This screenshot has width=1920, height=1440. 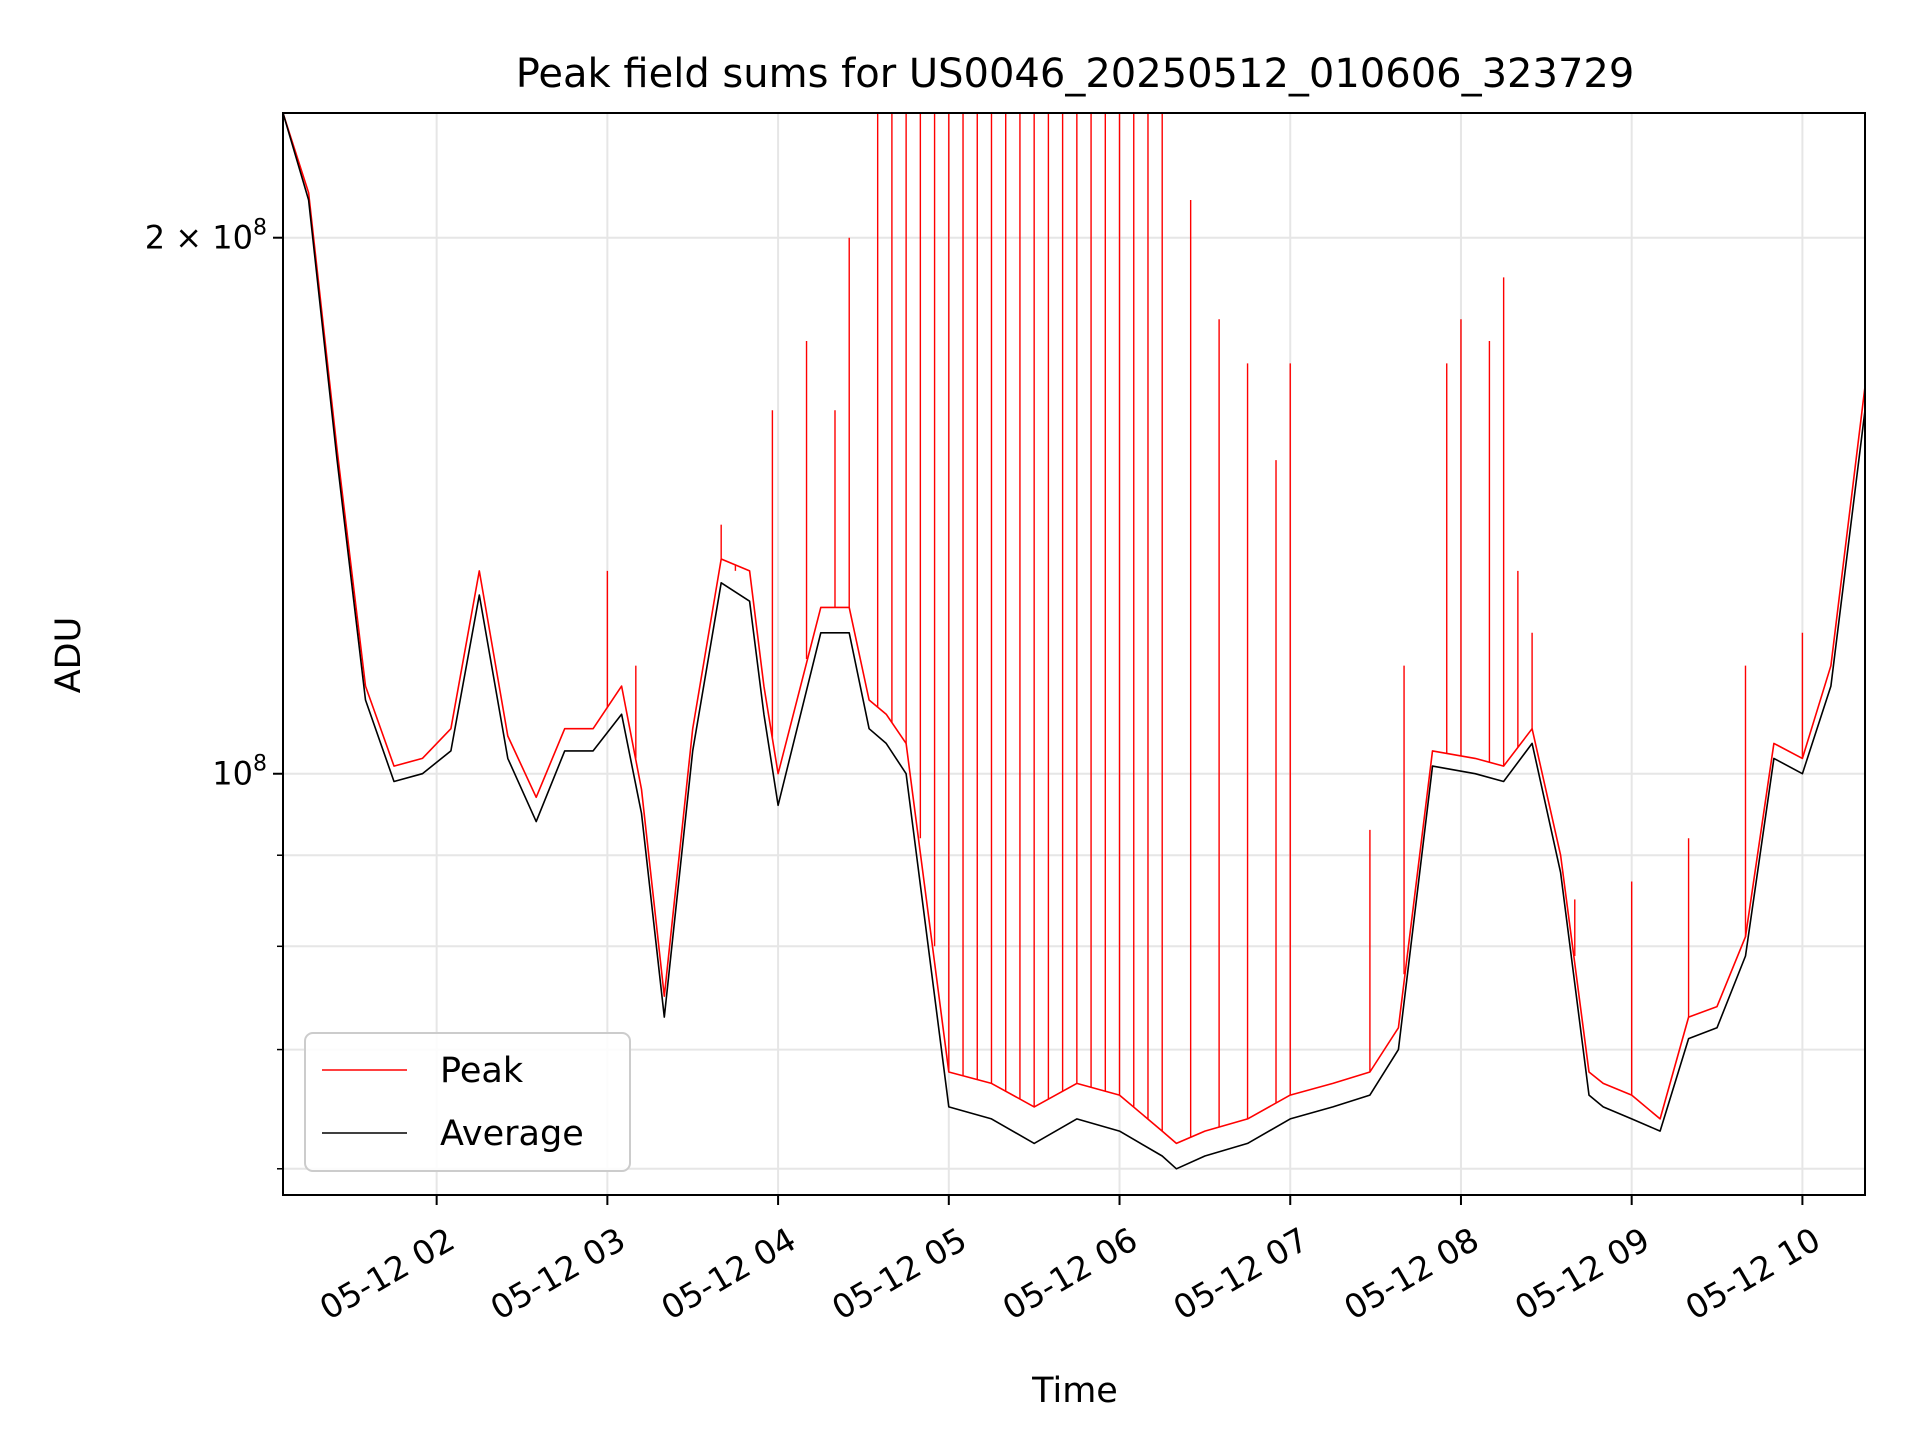 I want to click on legend: Peak Average, so click(x=467, y=1102).